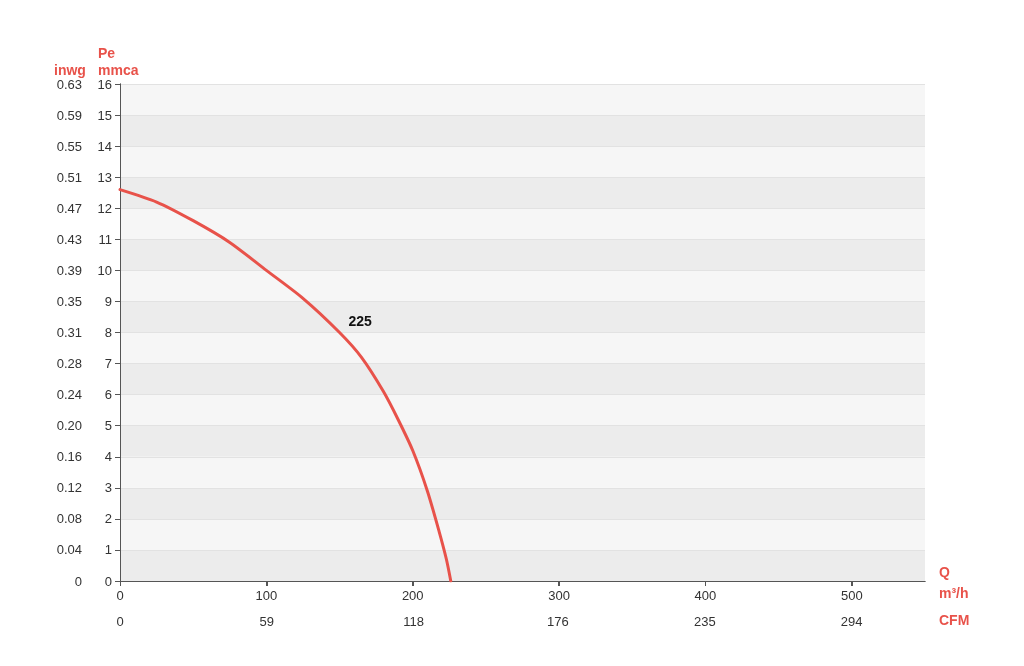  I want to click on y2-tick-label: 0.12, so click(69, 488).